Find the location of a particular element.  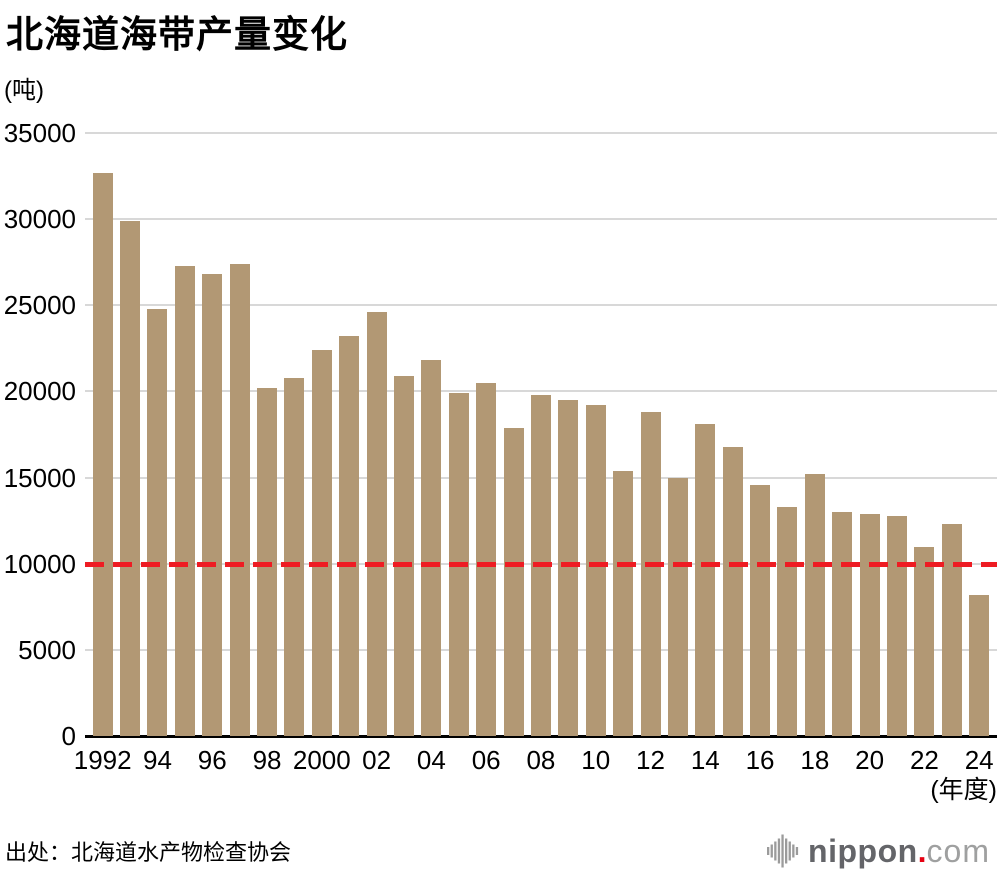

bar-slot-2015 is located at coordinates (732, 434).